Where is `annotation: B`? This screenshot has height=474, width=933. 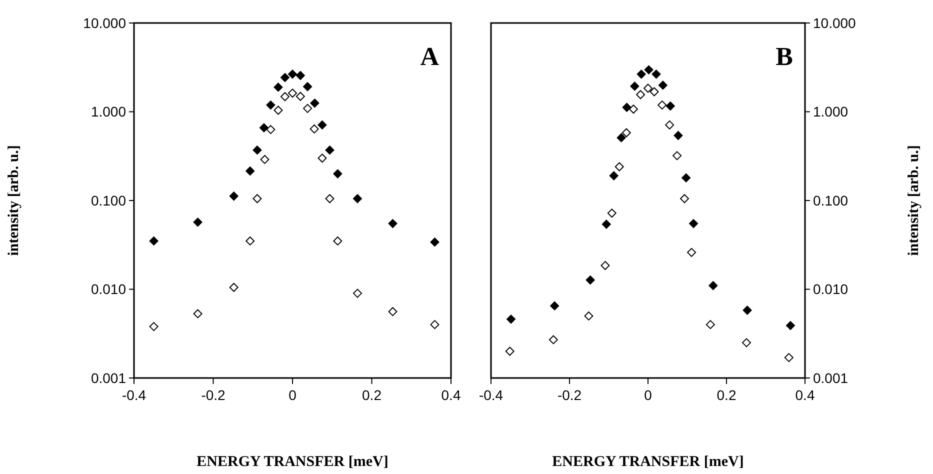 annotation: B is located at coordinates (784, 56).